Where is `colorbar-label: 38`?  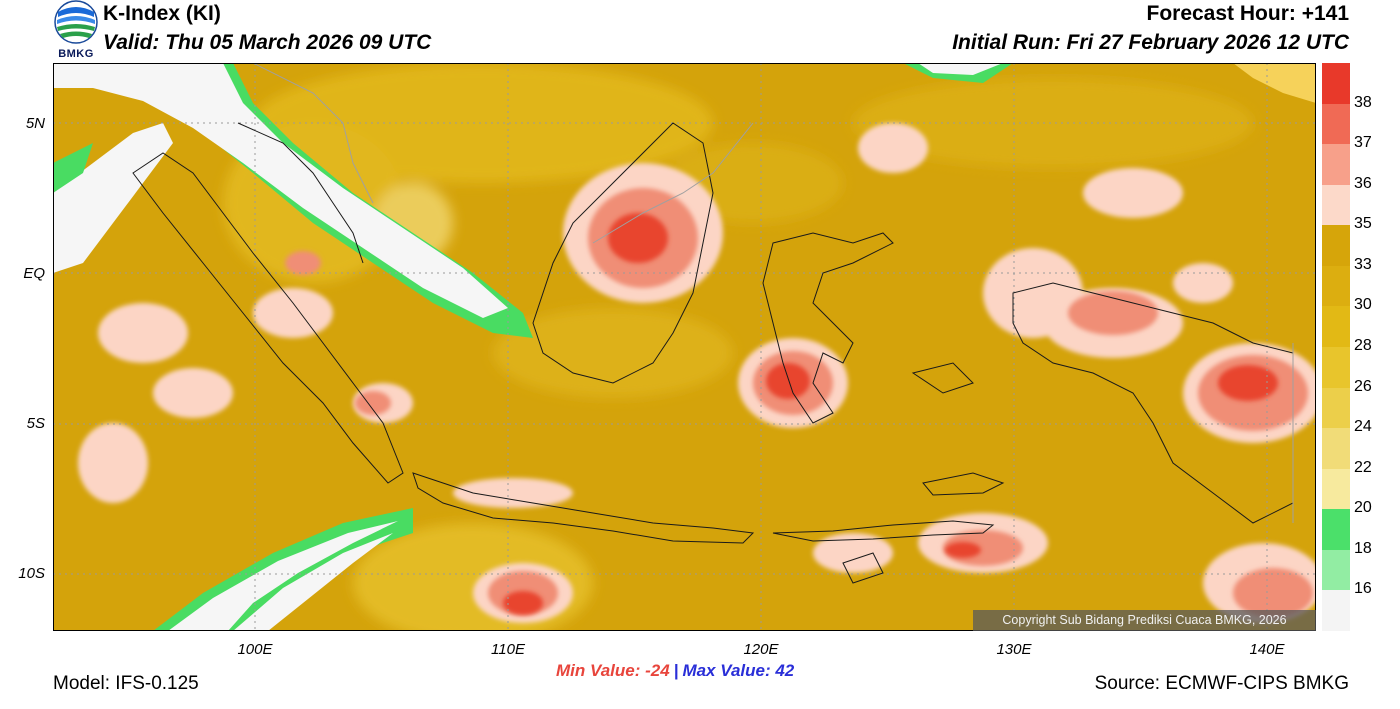 colorbar-label: 38 is located at coordinates (1363, 102).